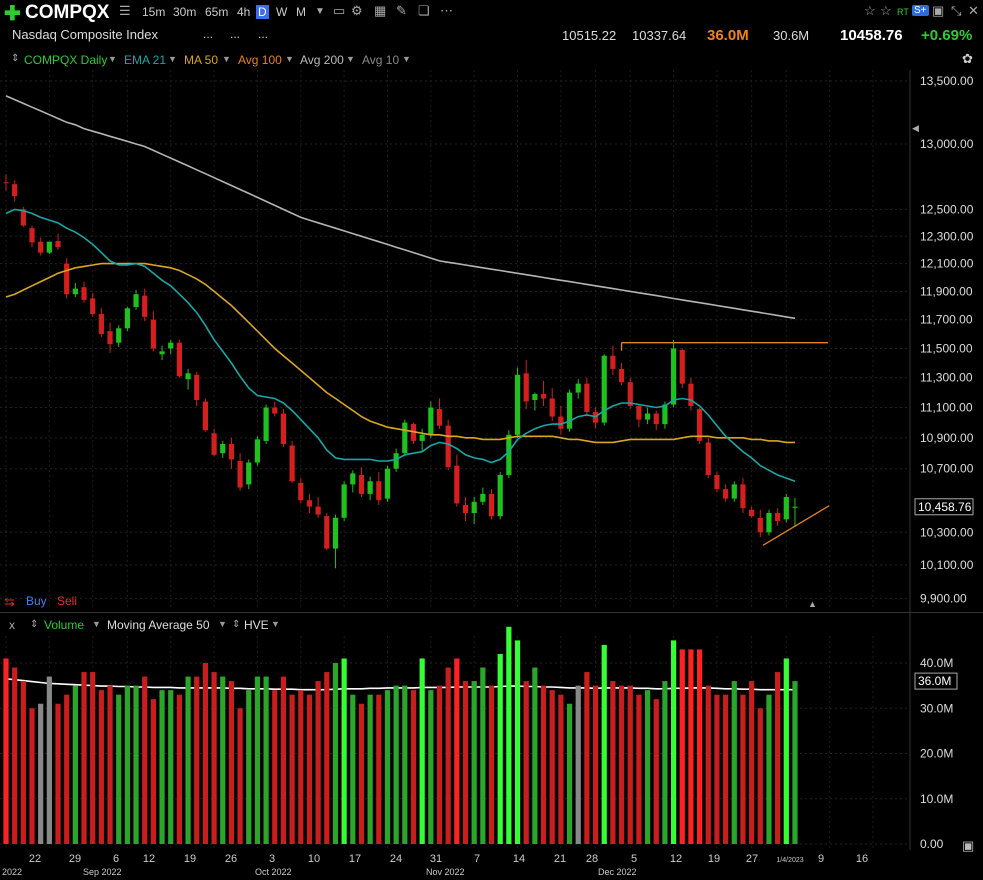 The height and width of the screenshot is (880, 983). Describe the element at coordinates (424, 10) in the screenshot. I see `layers-icon: ❏` at that location.